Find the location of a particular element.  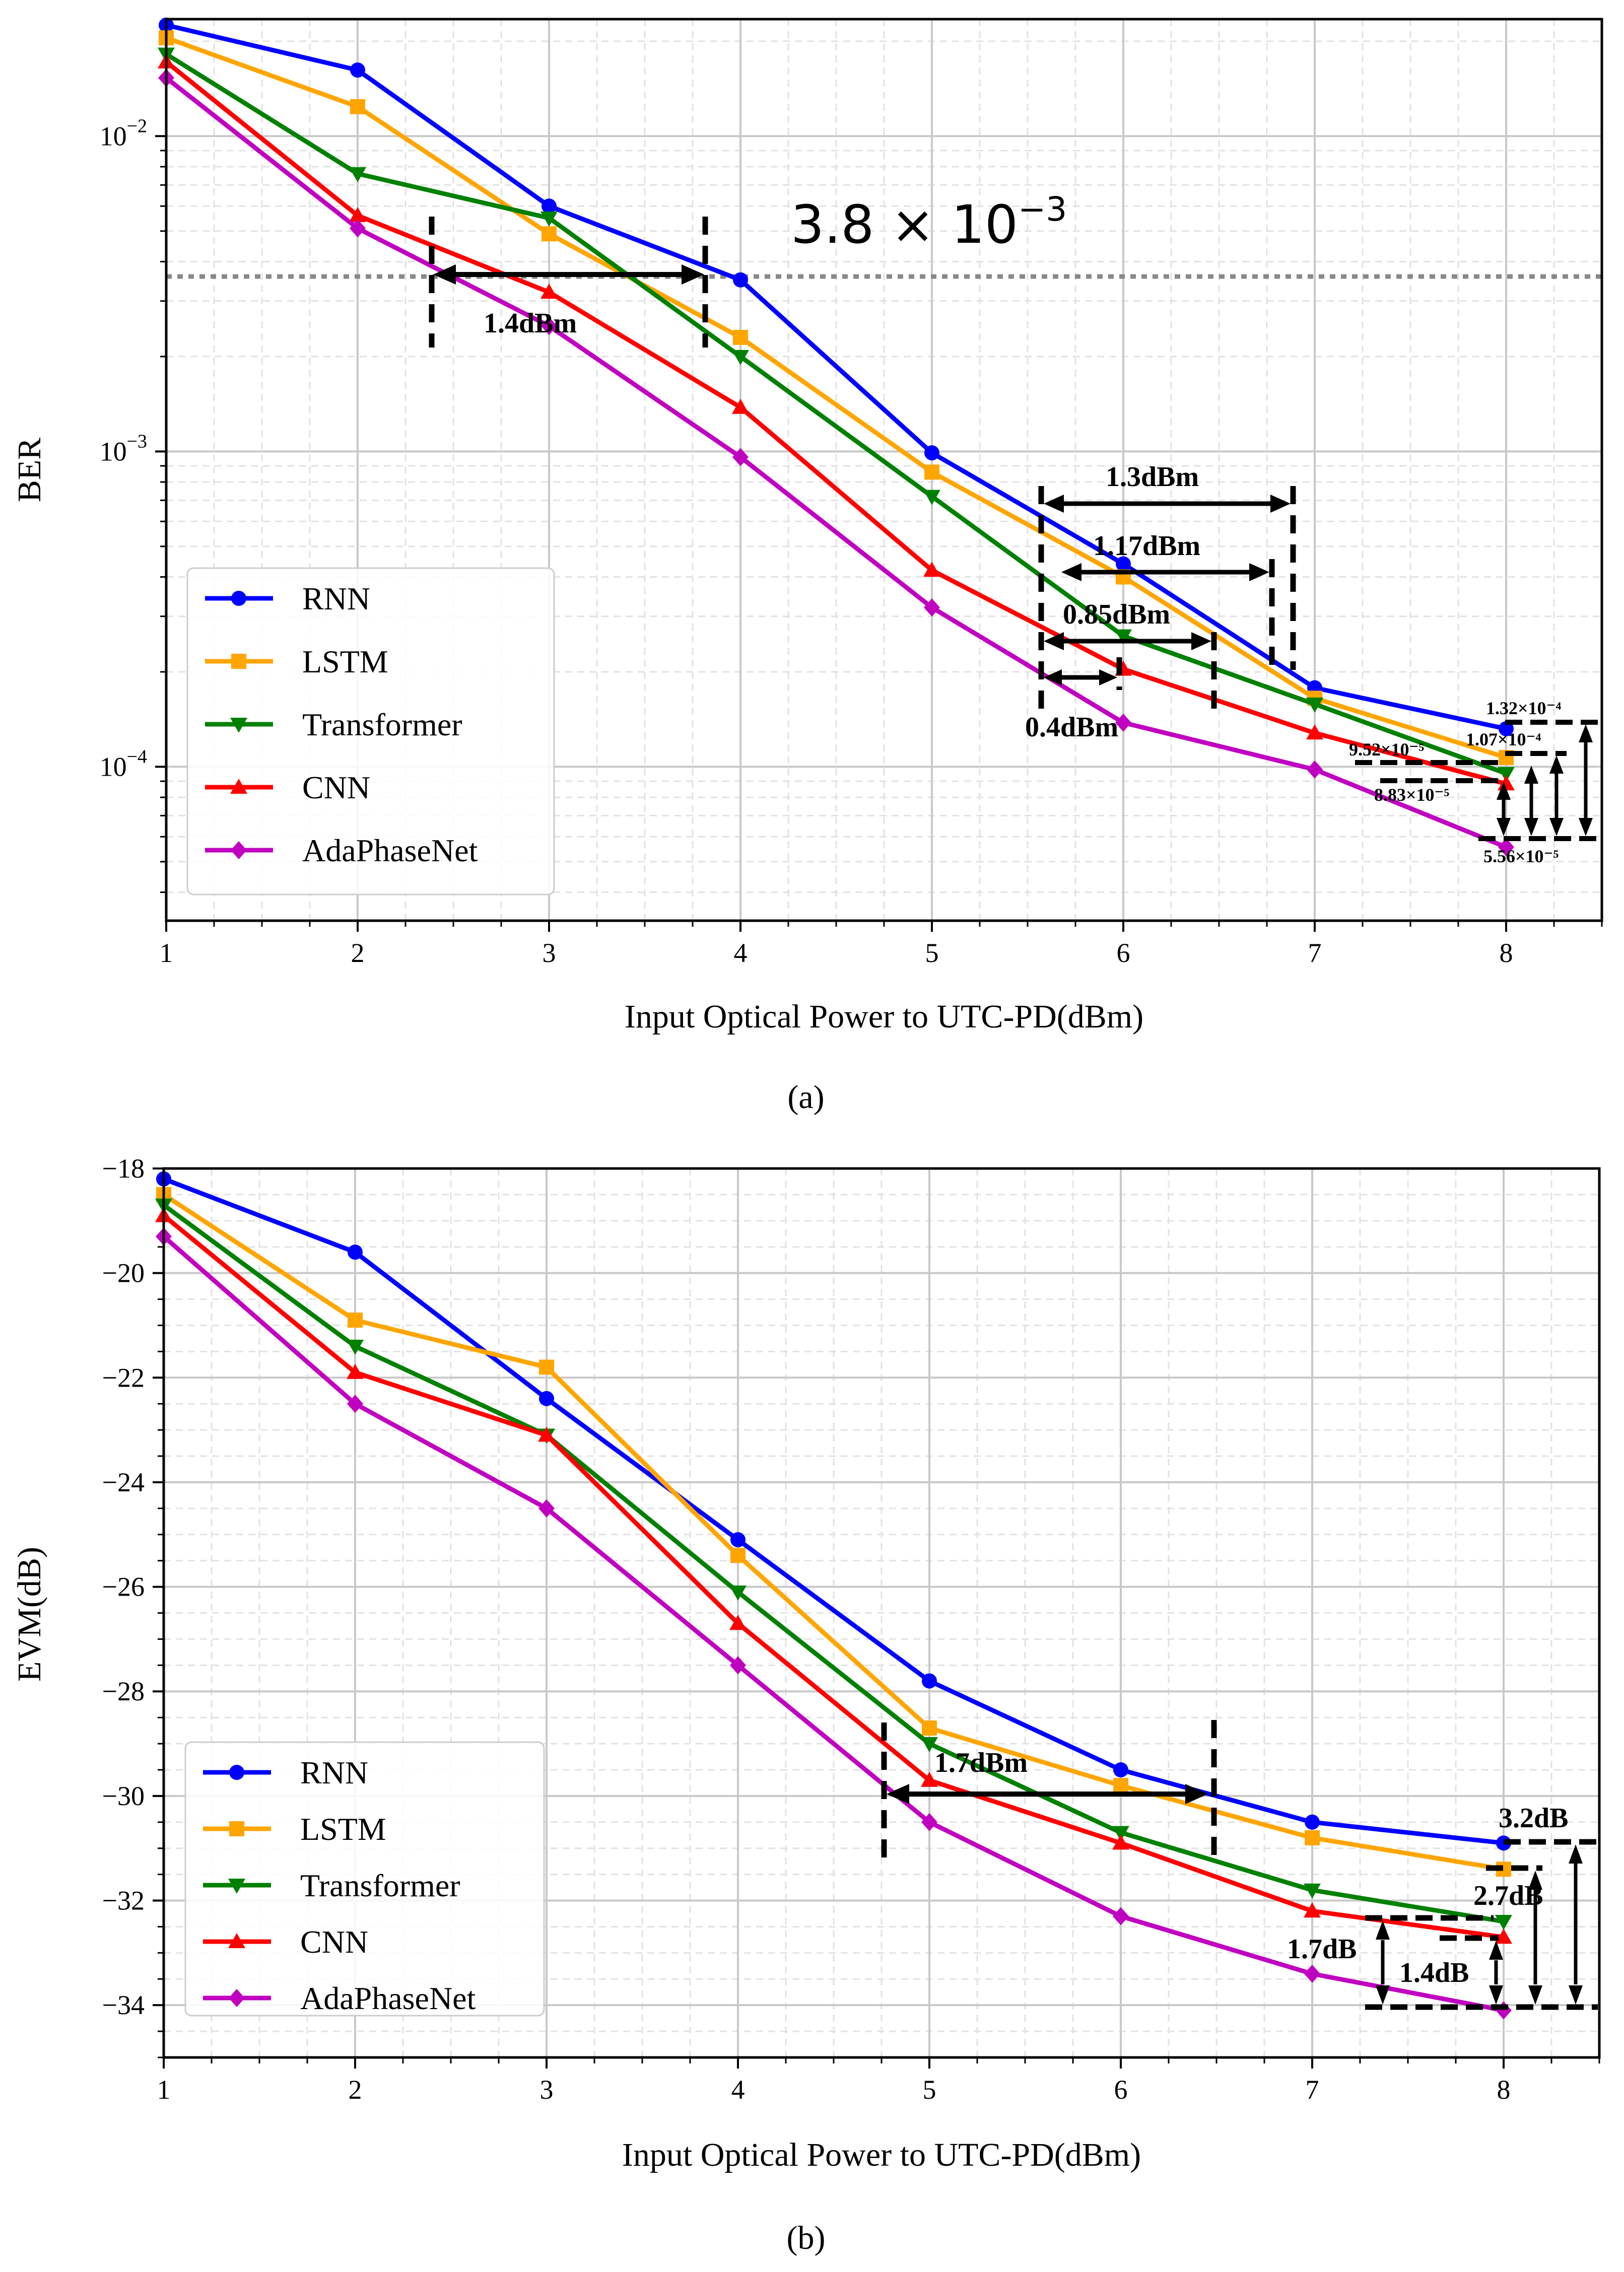

chart-b-gain-annotations is located at coordinates (1481, 1924).